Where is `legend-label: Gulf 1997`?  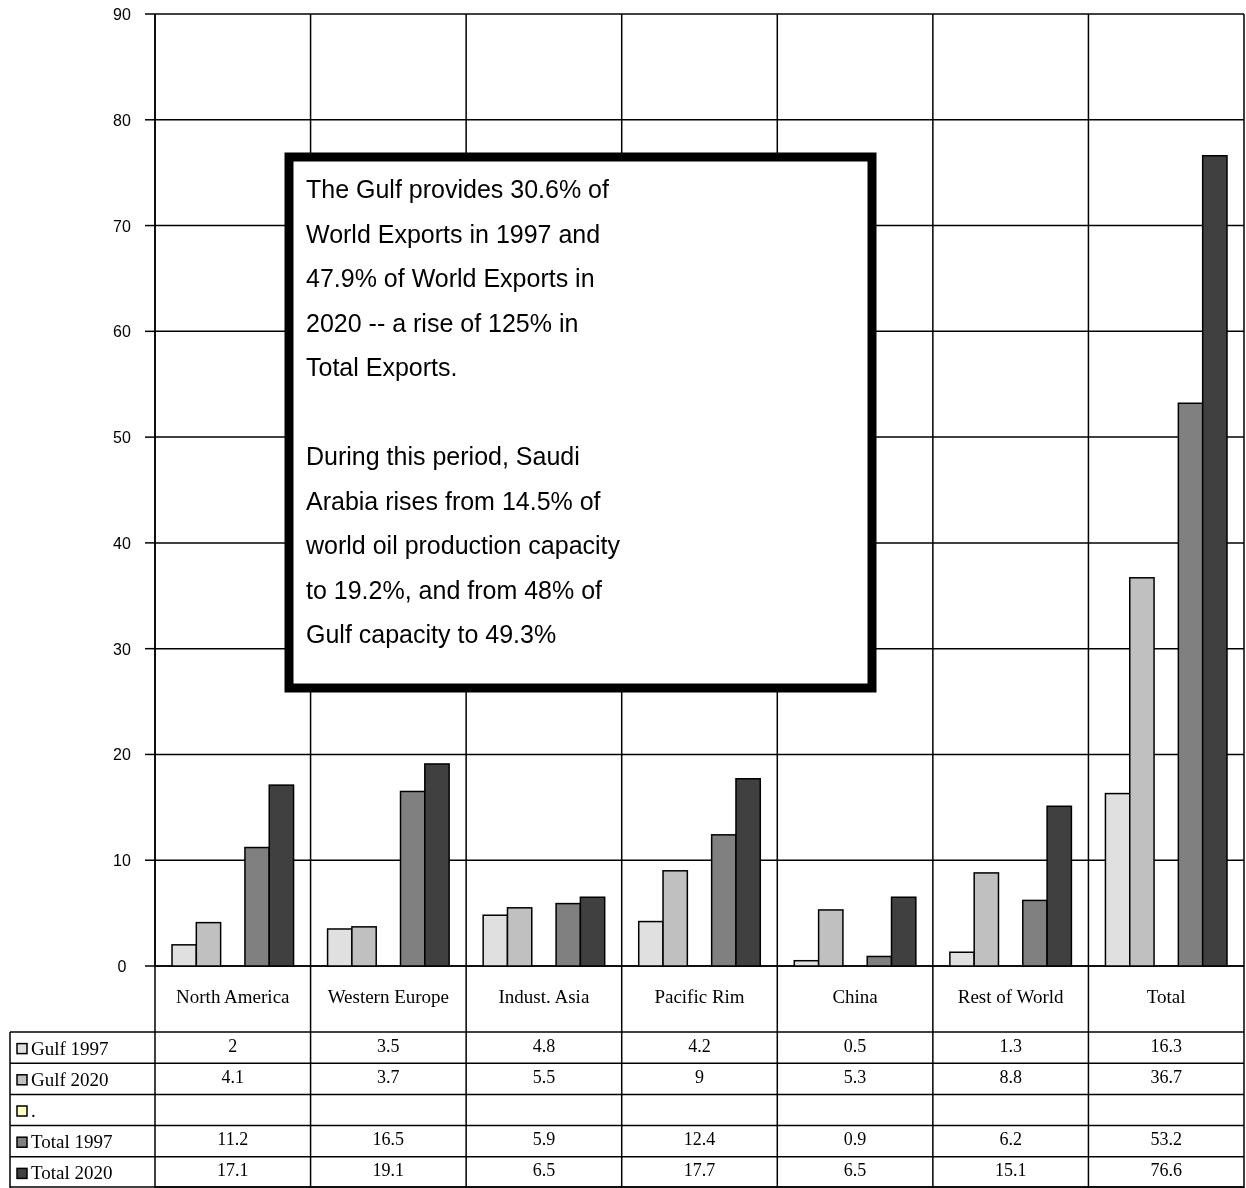 legend-label: Gulf 1997 is located at coordinates (70, 1048).